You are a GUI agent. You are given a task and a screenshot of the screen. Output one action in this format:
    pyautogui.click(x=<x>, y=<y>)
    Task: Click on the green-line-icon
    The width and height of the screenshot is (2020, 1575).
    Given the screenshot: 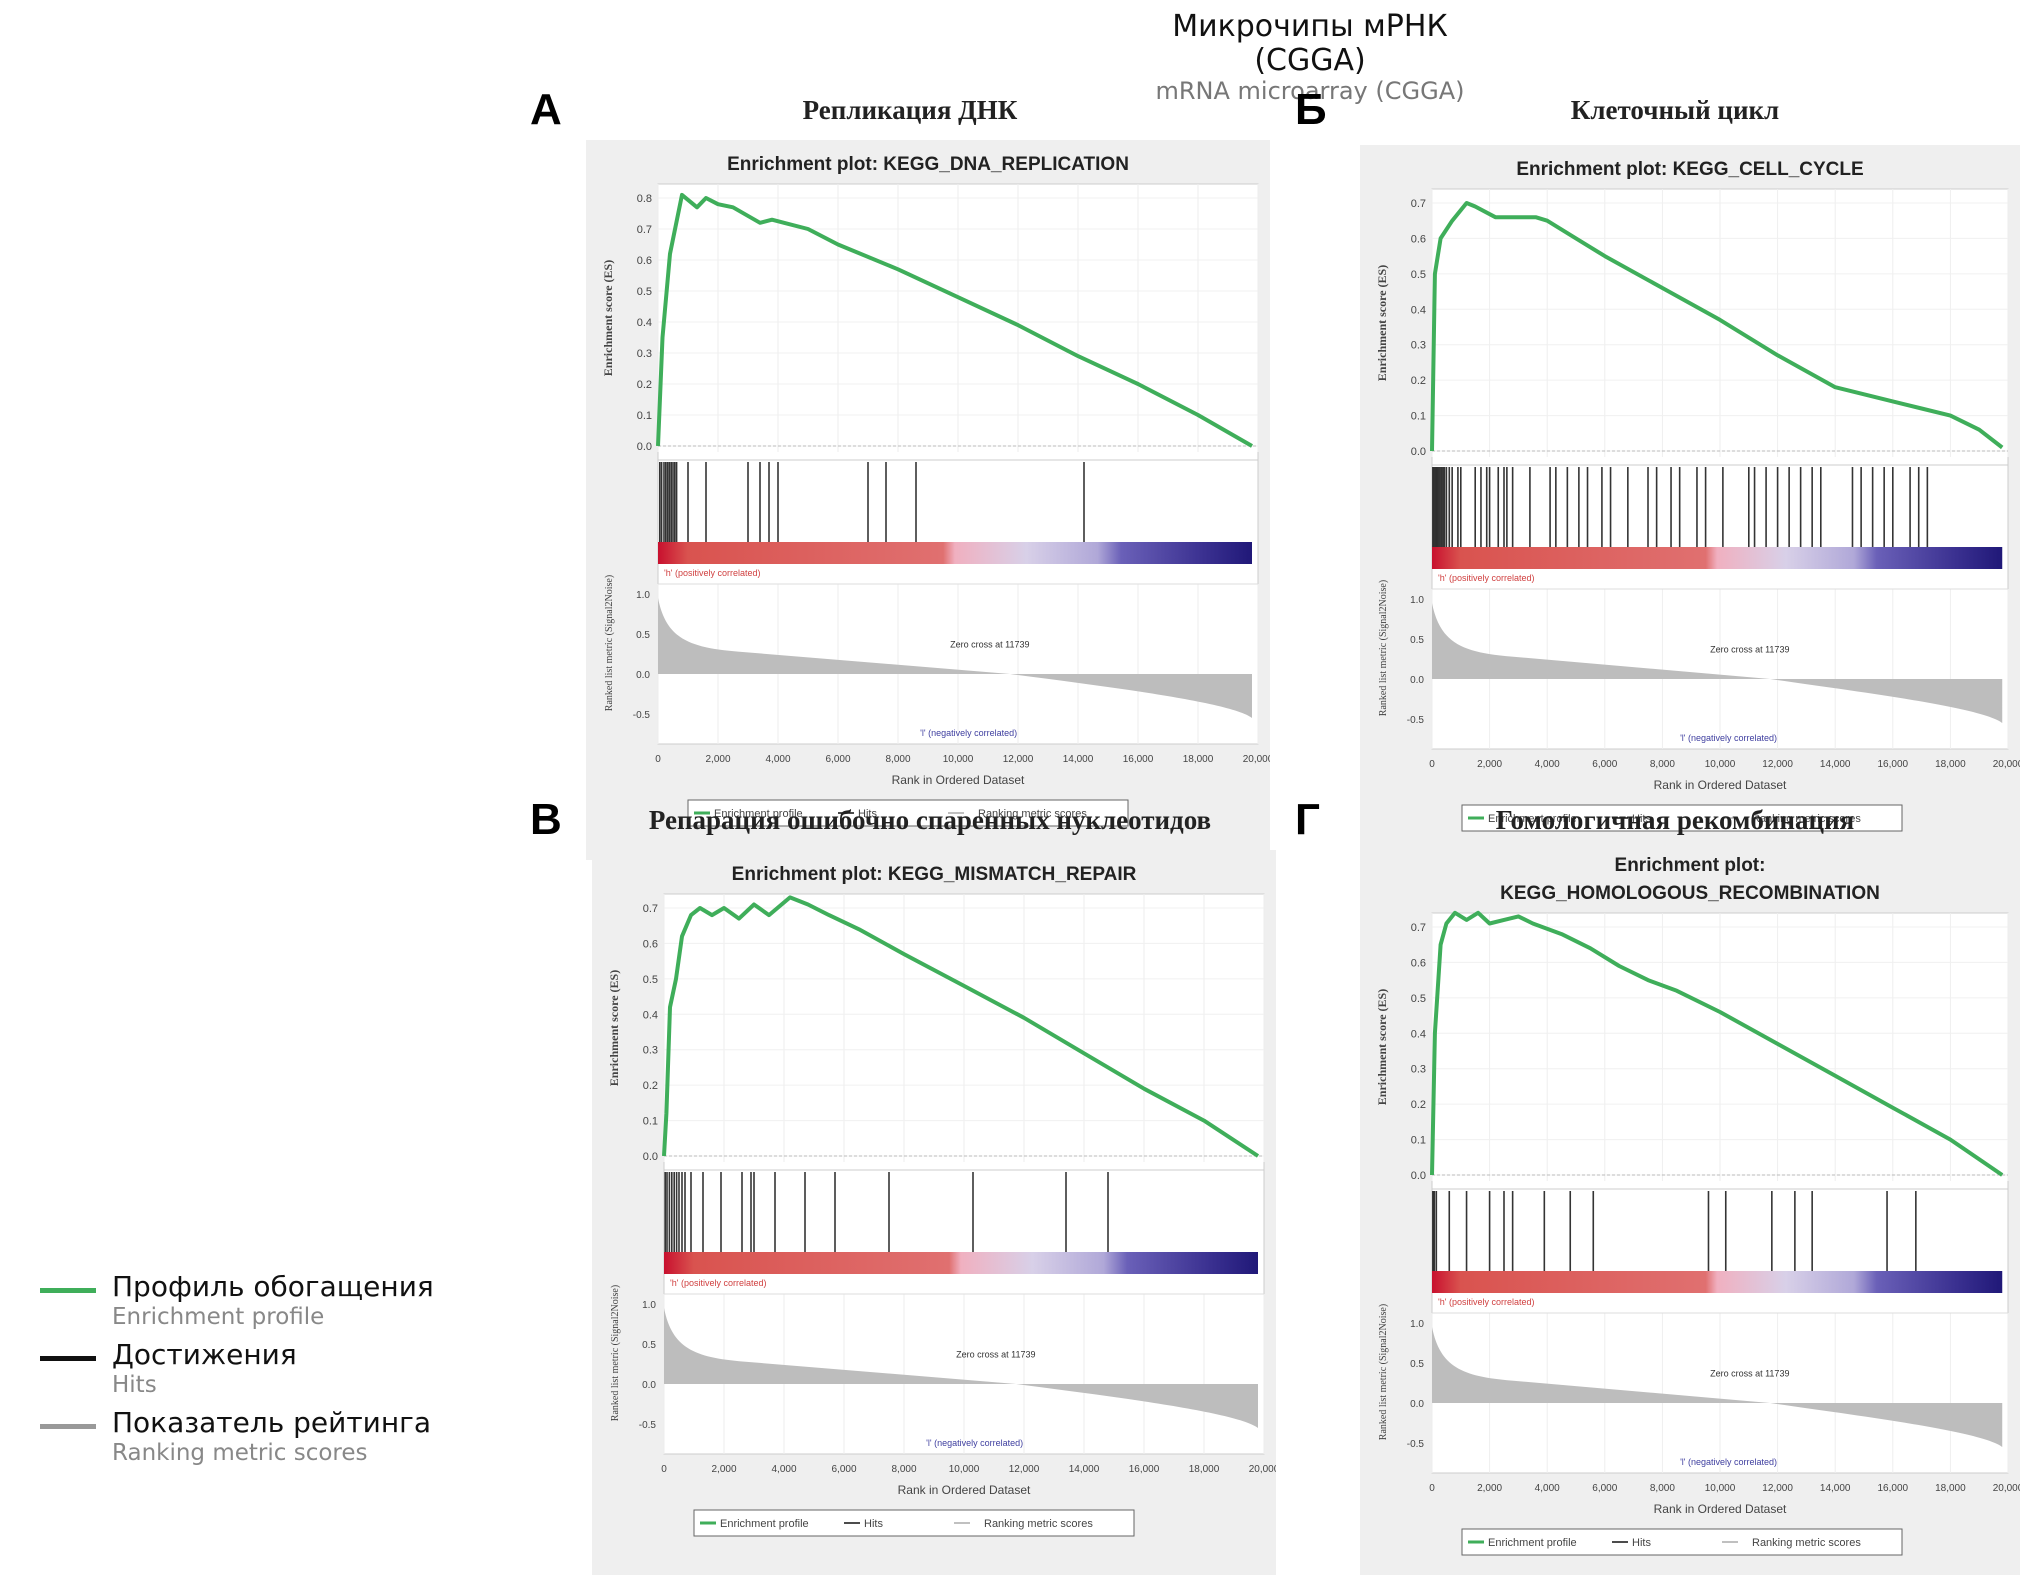 What is the action you would take?
    pyautogui.click(x=68, y=1290)
    